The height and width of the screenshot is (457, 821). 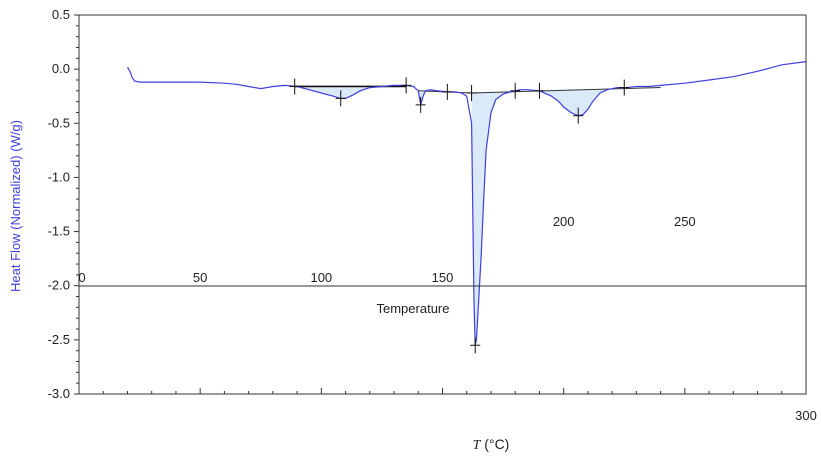 I want to click on x-axis-unit: (°C), so click(x=494, y=444).